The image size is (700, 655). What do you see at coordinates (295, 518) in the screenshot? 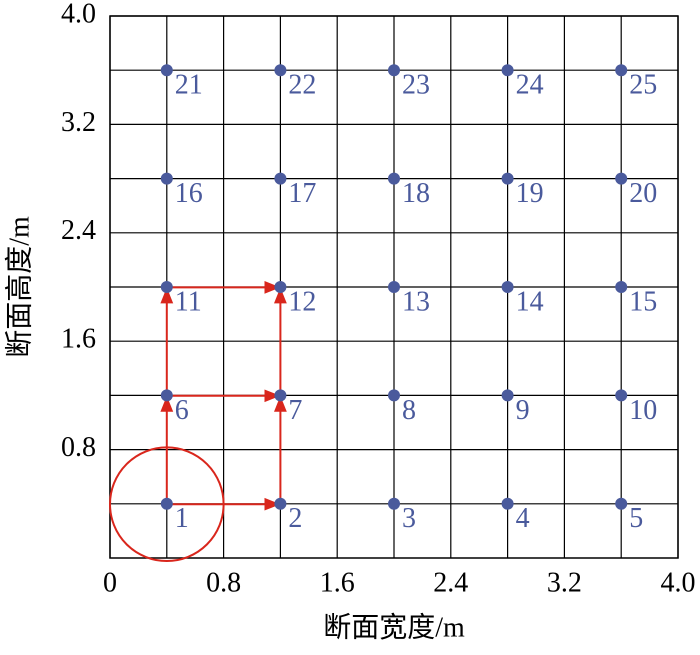
I see `point-label: 2` at bounding box center [295, 518].